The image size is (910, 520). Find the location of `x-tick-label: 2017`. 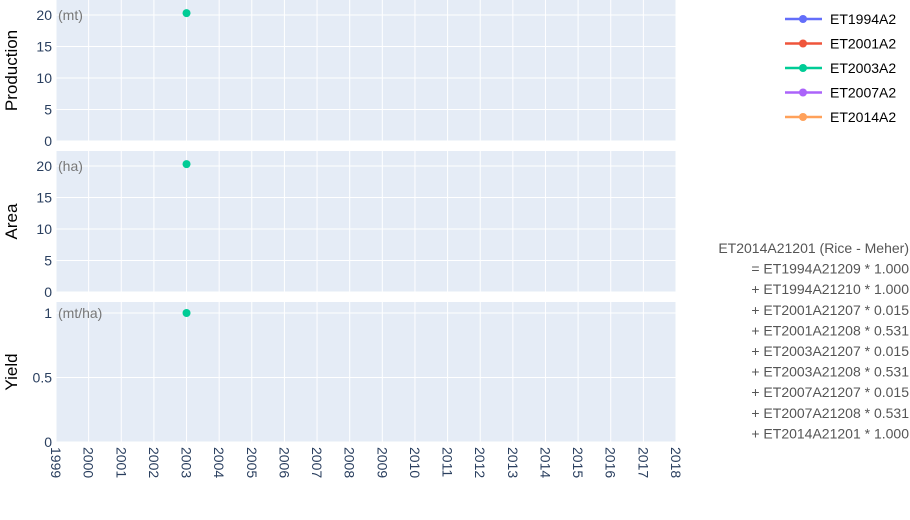

x-tick-label: 2017 is located at coordinates (643, 462).